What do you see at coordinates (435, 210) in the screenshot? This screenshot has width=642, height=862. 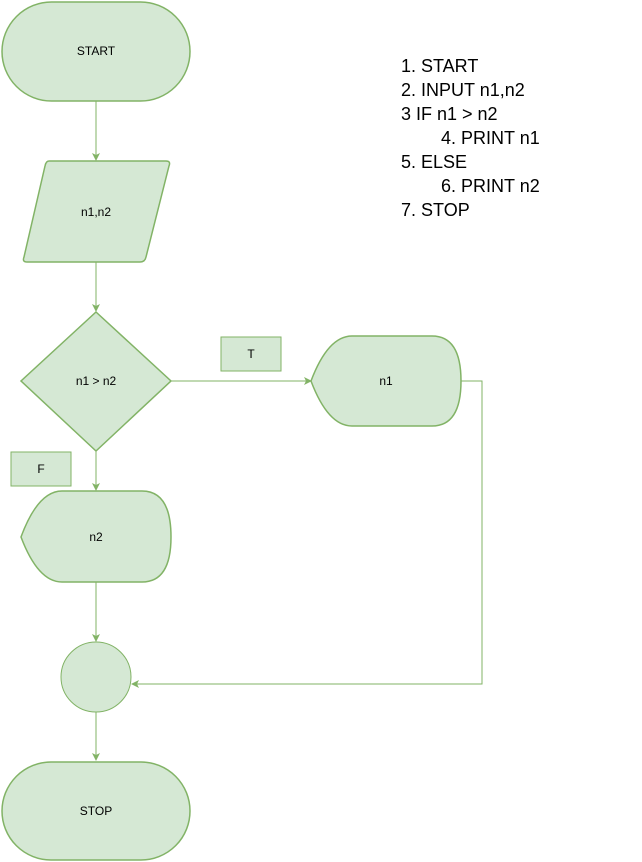 I see `algorithm-step-7: 7. STOP` at bounding box center [435, 210].